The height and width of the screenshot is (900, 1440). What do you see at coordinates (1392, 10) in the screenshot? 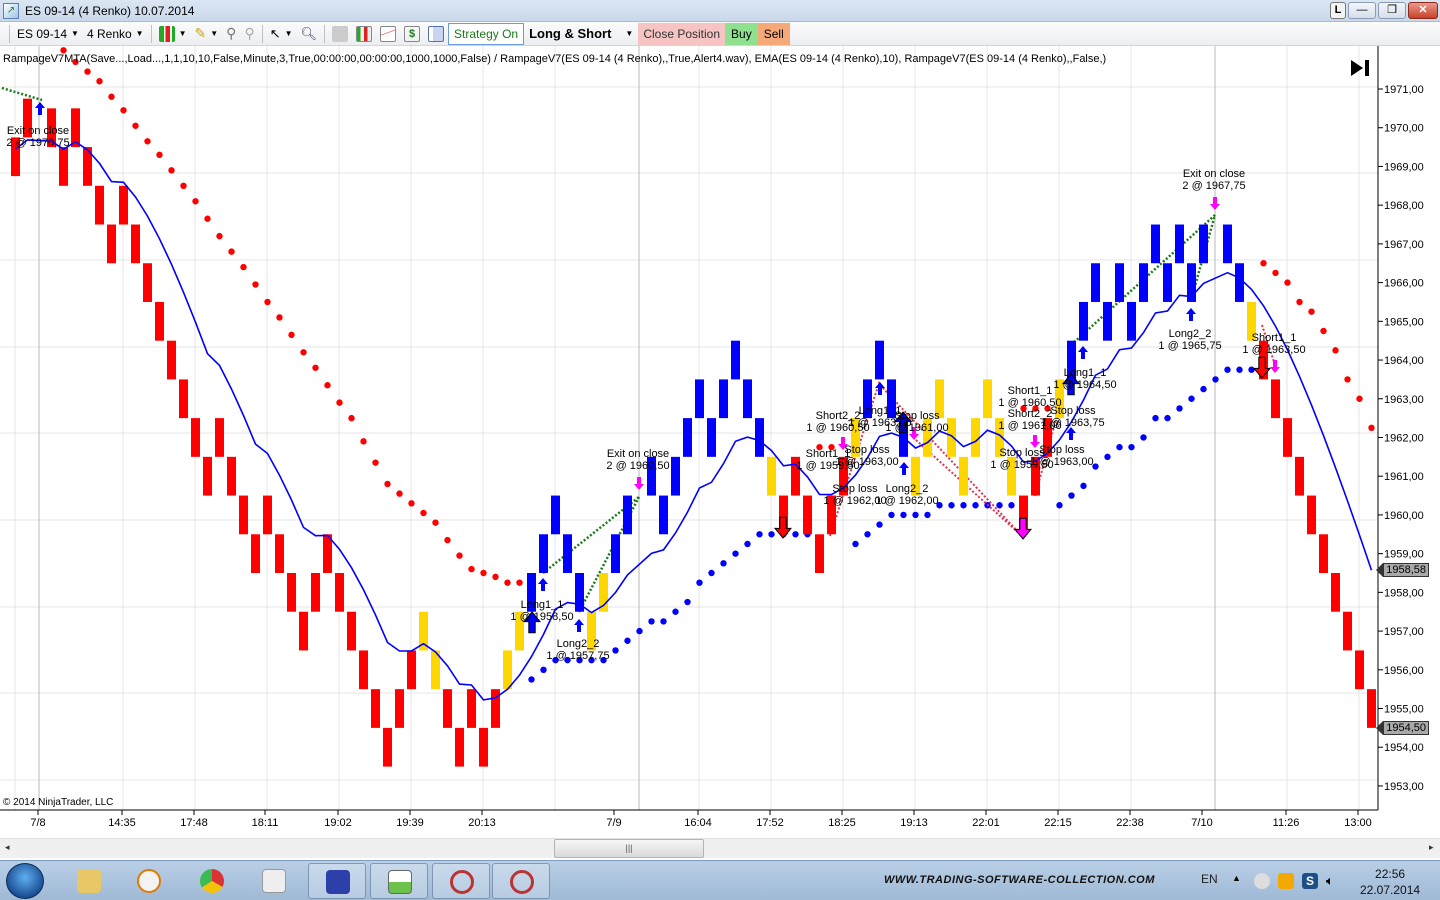
I see `restore-button: ❐` at bounding box center [1392, 10].